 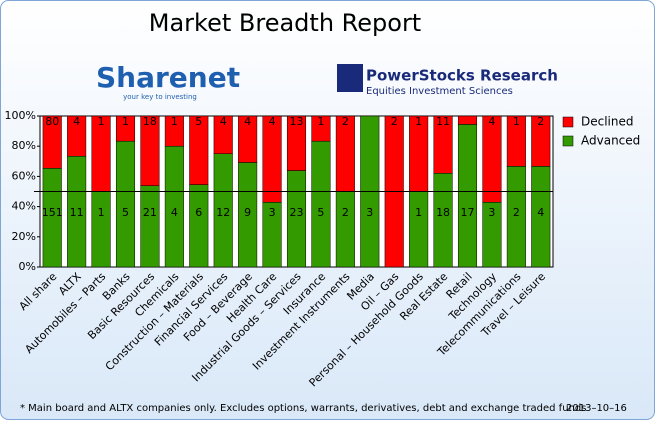 What do you see at coordinates (24, 175) in the screenshot?
I see `y-tick-label: 60%` at bounding box center [24, 175].